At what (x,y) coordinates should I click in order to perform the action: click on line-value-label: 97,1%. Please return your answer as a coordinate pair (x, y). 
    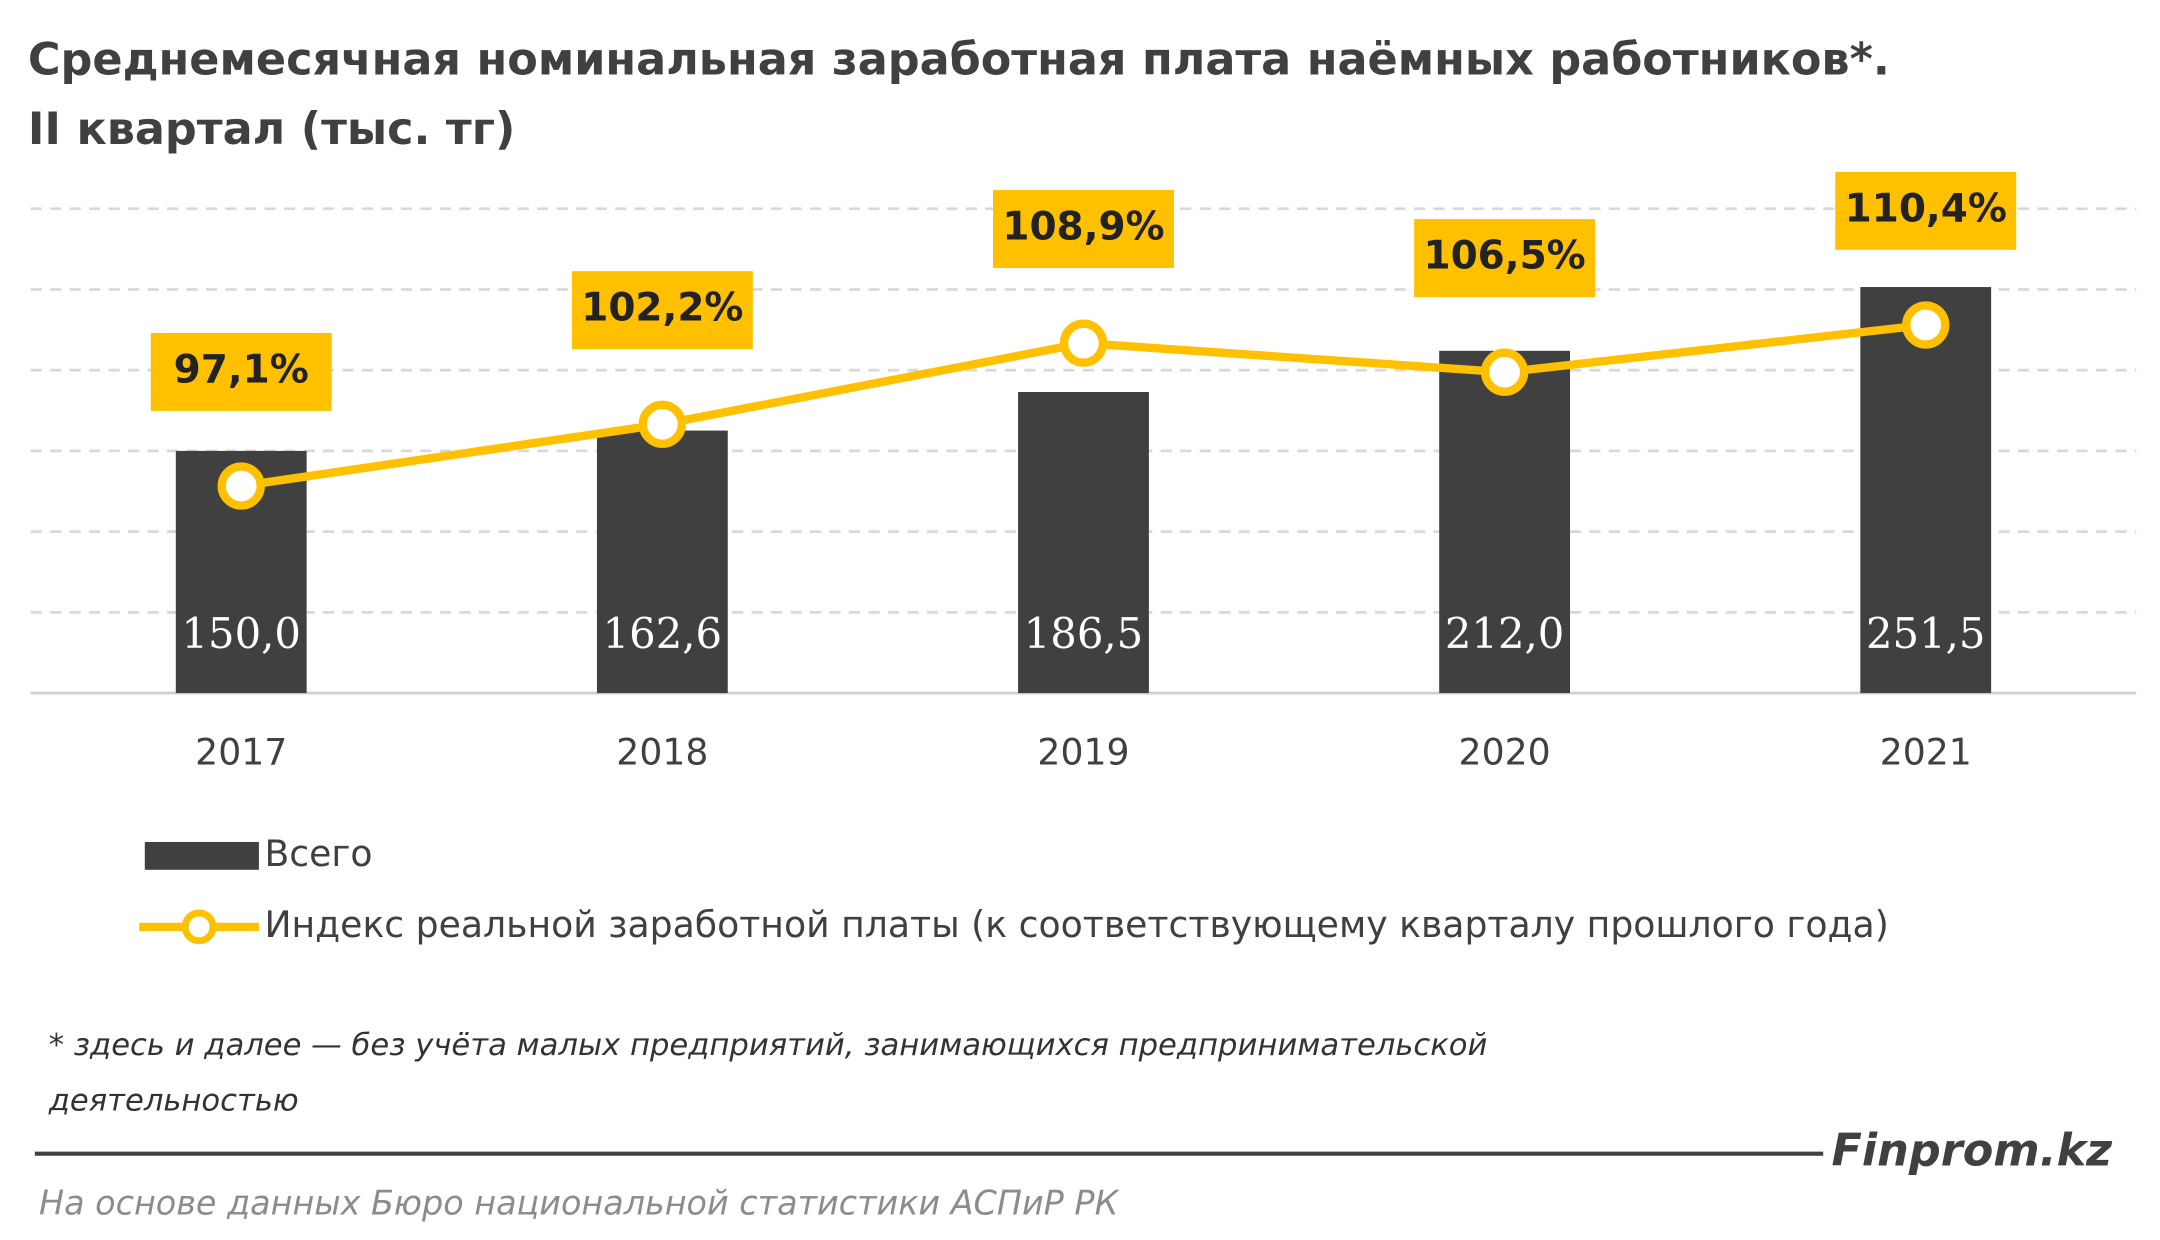
    Looking at the image, I should click on (241, 369).